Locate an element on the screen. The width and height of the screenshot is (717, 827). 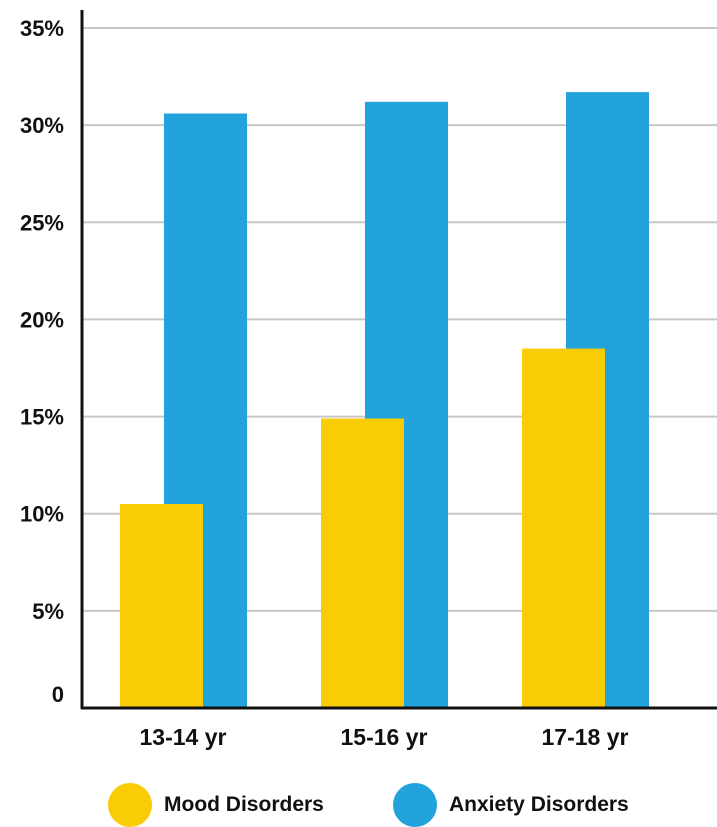
legend-swatch-mood is located at coordinates (130, 805).